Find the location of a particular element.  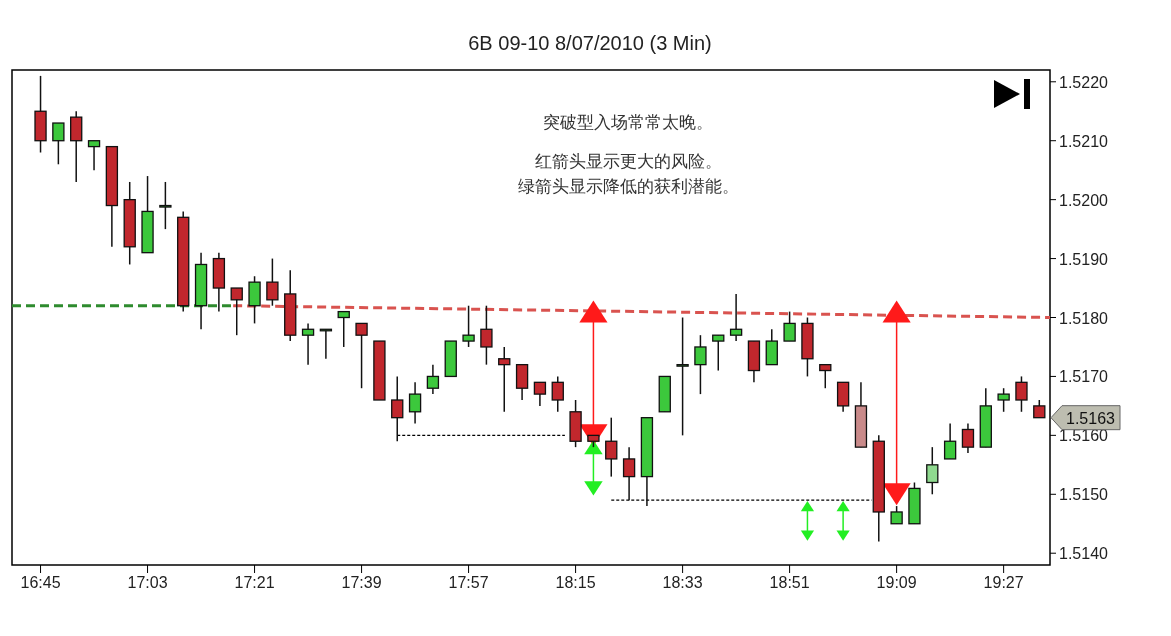

annotation: 绿箭头显示降低的获利潜能。 is located at coordinates (628, 186).